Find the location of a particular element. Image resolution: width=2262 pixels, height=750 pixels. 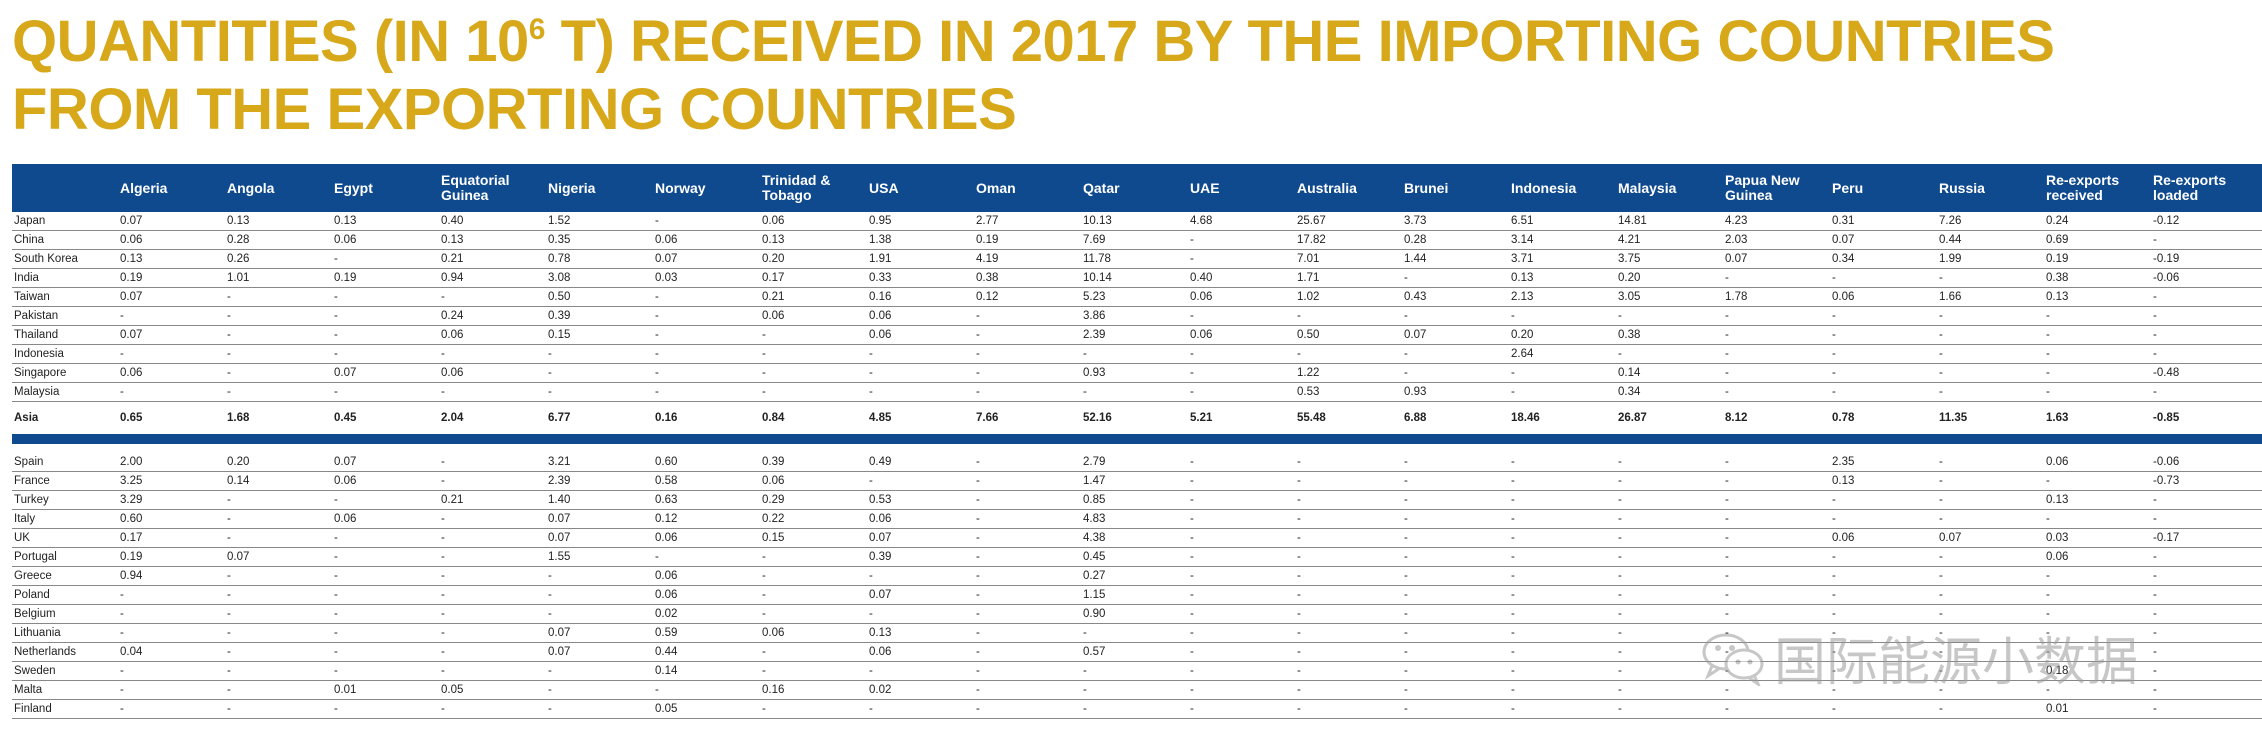

value-cell: 0.93 is located at coordinates (1453, 392).